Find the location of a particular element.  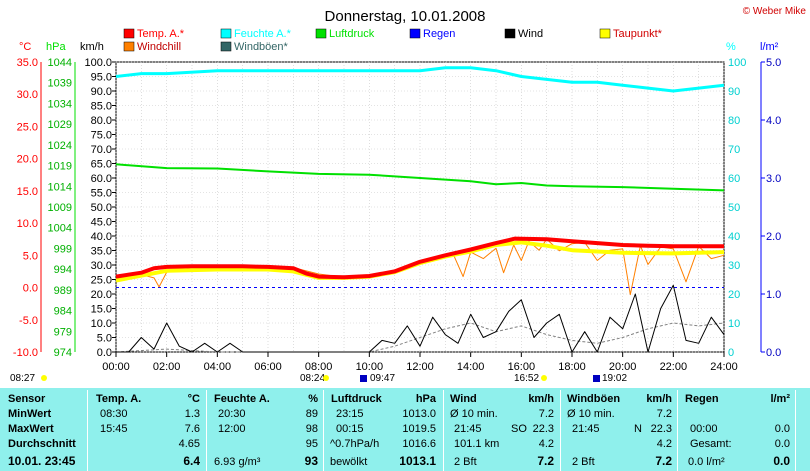

x-tick-label: 06:00 is located at coordinates (268, 367).